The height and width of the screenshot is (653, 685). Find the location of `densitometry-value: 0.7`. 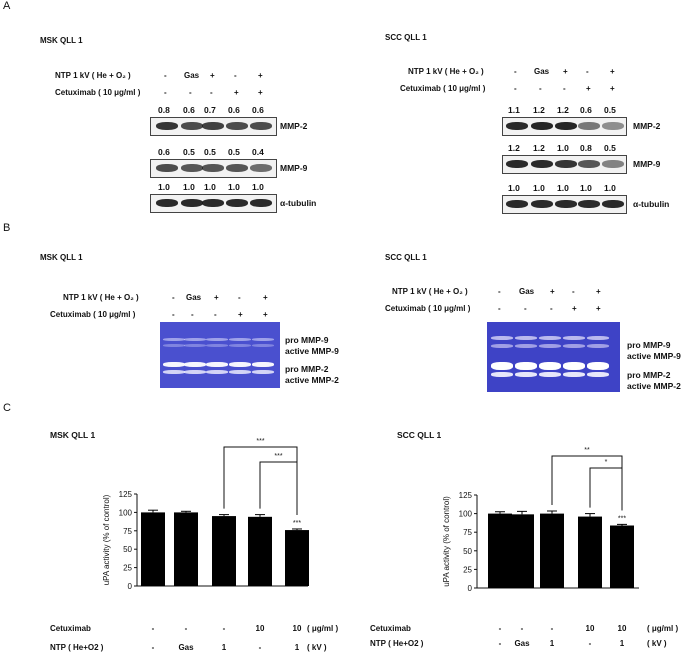

densitometry-value: 0.7 is located at coordinates (210, 110).